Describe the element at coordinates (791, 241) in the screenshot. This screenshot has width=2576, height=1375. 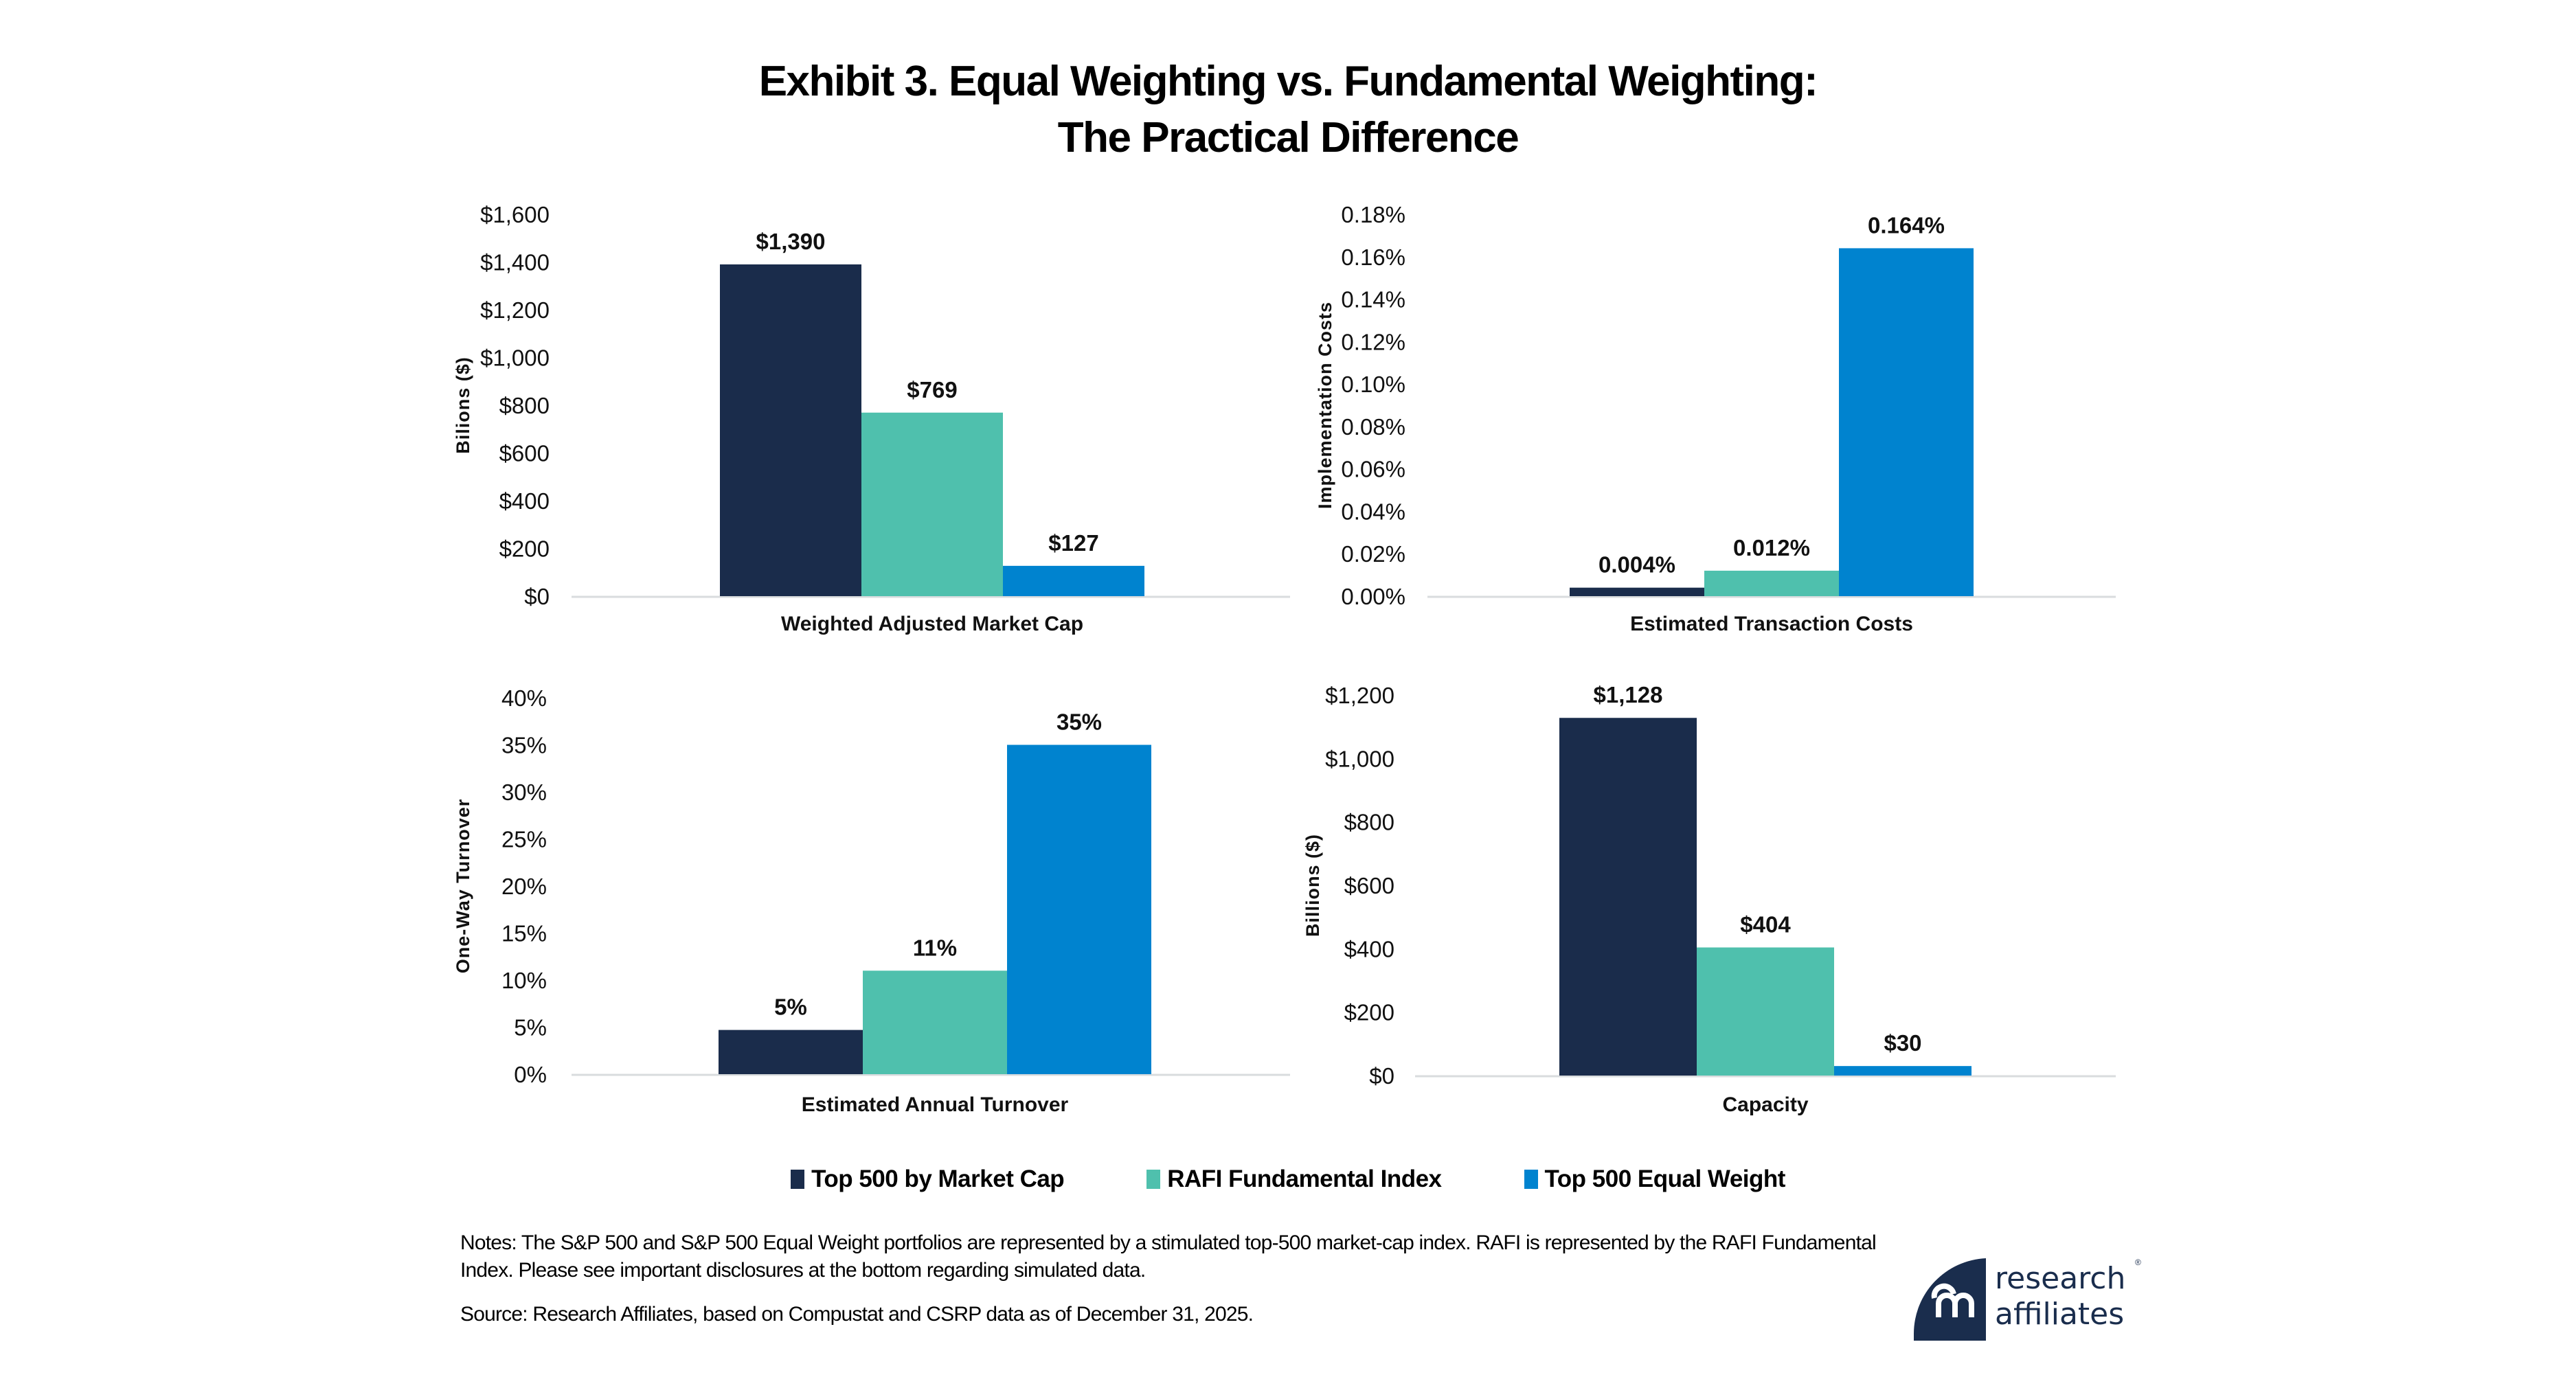
I see `data-label-top-500-by-market-cap: $1,390` at that location.